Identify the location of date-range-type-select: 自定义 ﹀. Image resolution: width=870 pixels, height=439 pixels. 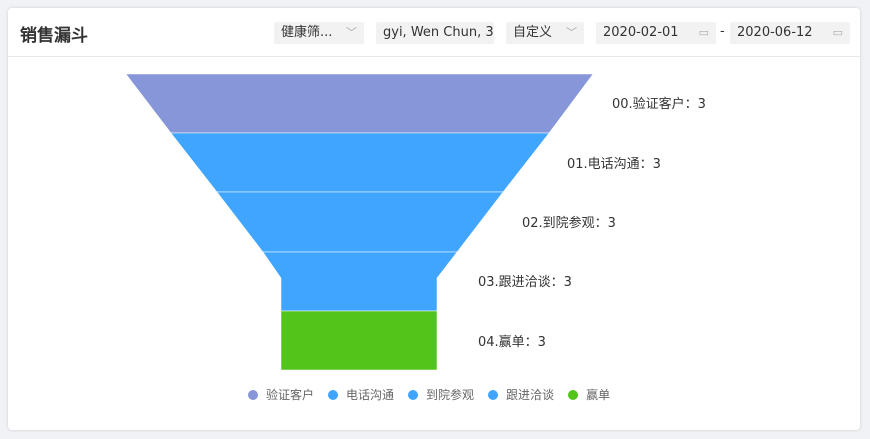
(545, 33).